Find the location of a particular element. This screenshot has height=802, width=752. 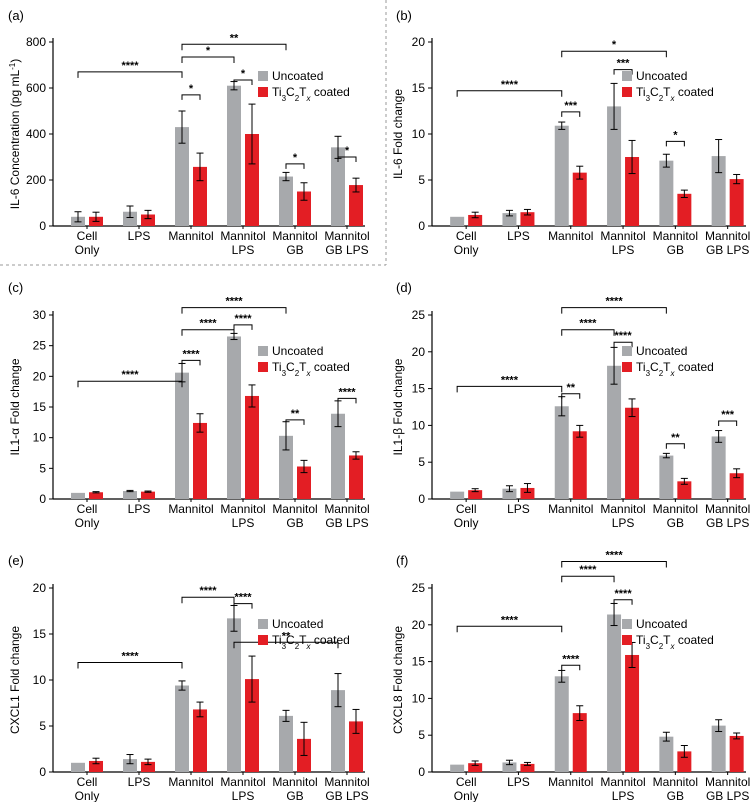

y-axis-label-main: IL-6 Fold change is located at coordinates (398, 134).